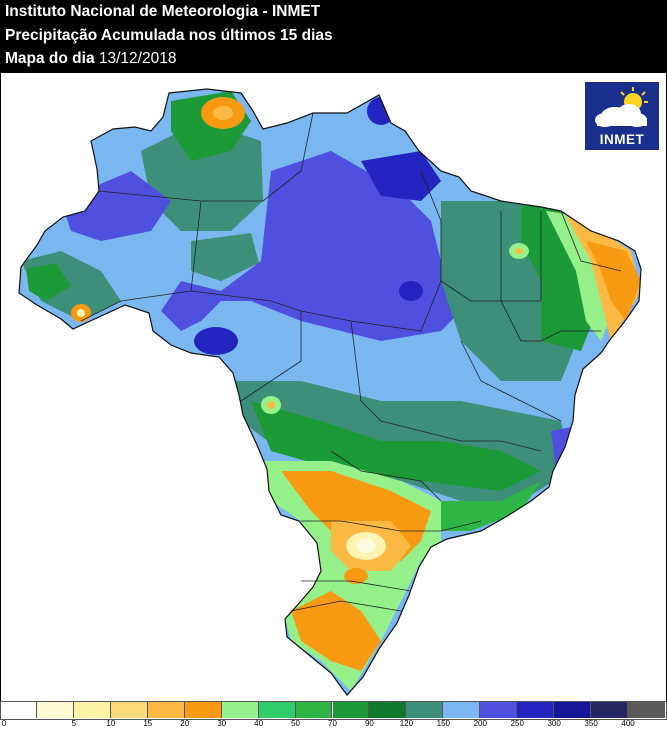 Image resolution: width=667 pixels, height=730 pixels. What do you see at coordinates (369, 723) in the screenshot?
I see `legend-label: 90` at bounding box center [369, 723].